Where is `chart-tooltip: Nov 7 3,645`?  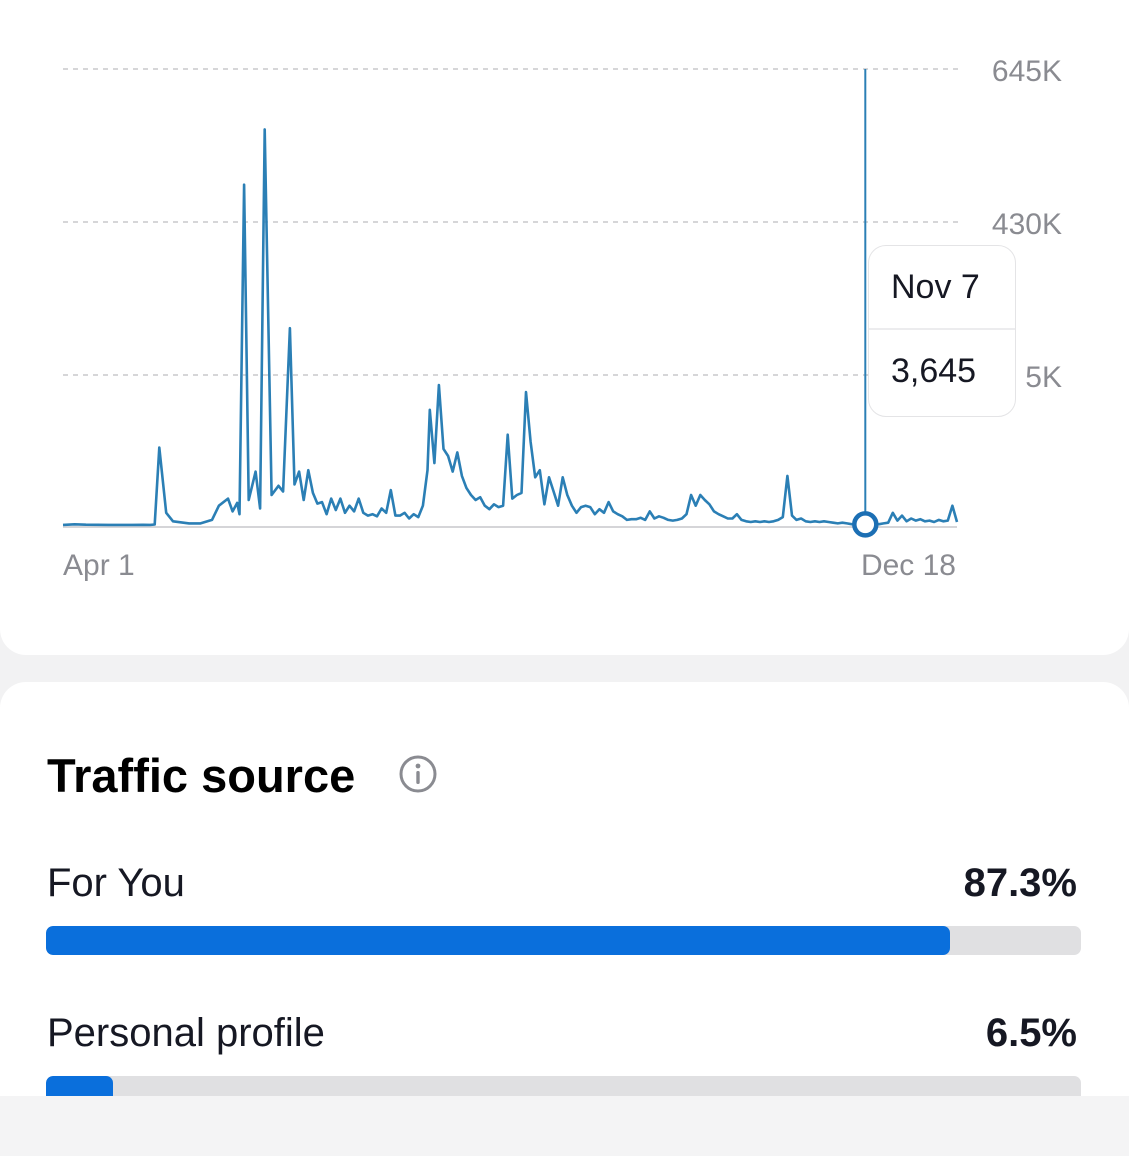
chart-tooltip: Nov 7 3,645 is located at coordinates (942, 331).